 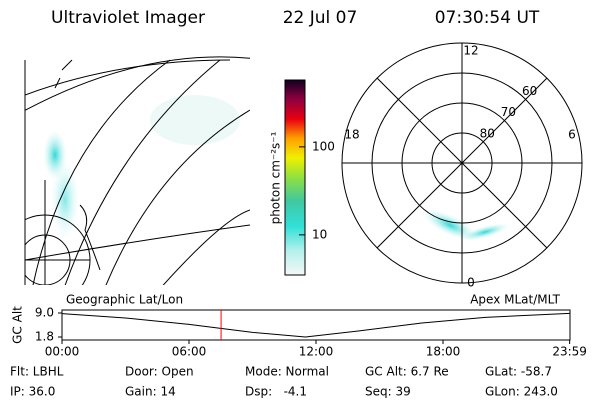 I want to click on polar-ring-label: 80, so click(x=487, y=133).